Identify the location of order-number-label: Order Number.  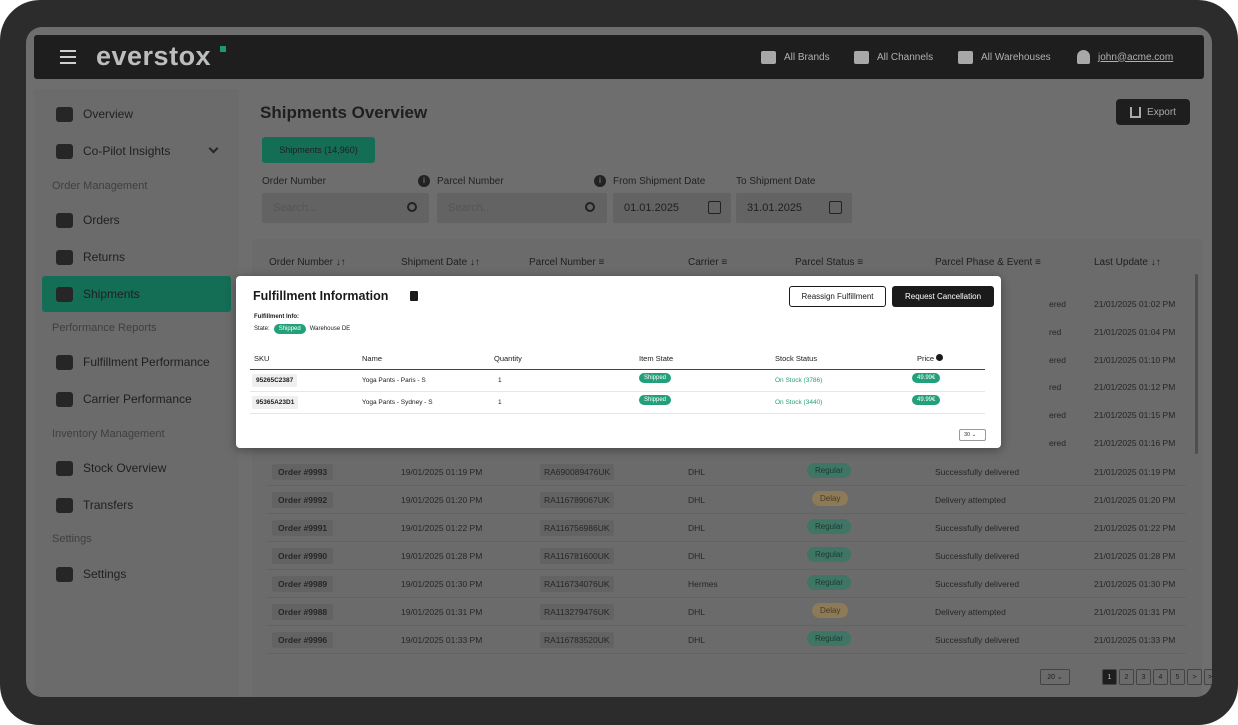
(294, 181).